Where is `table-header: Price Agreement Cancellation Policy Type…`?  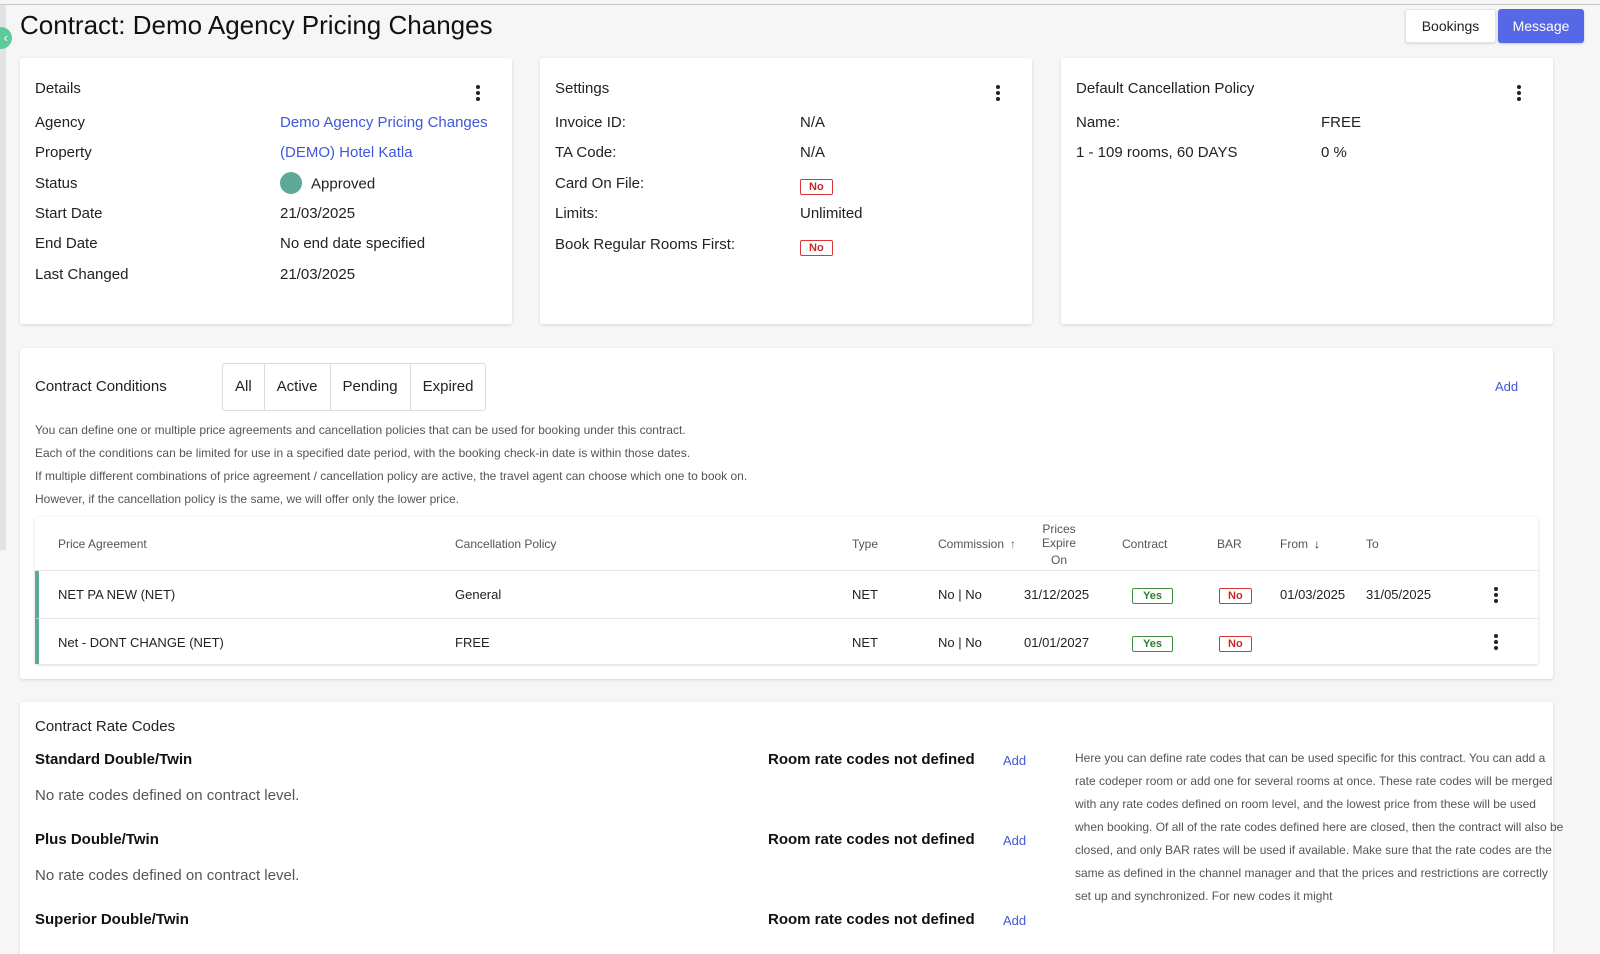 table-header: Price Agreement Cancellation Policy Type… is located at coordinates (786, 544).